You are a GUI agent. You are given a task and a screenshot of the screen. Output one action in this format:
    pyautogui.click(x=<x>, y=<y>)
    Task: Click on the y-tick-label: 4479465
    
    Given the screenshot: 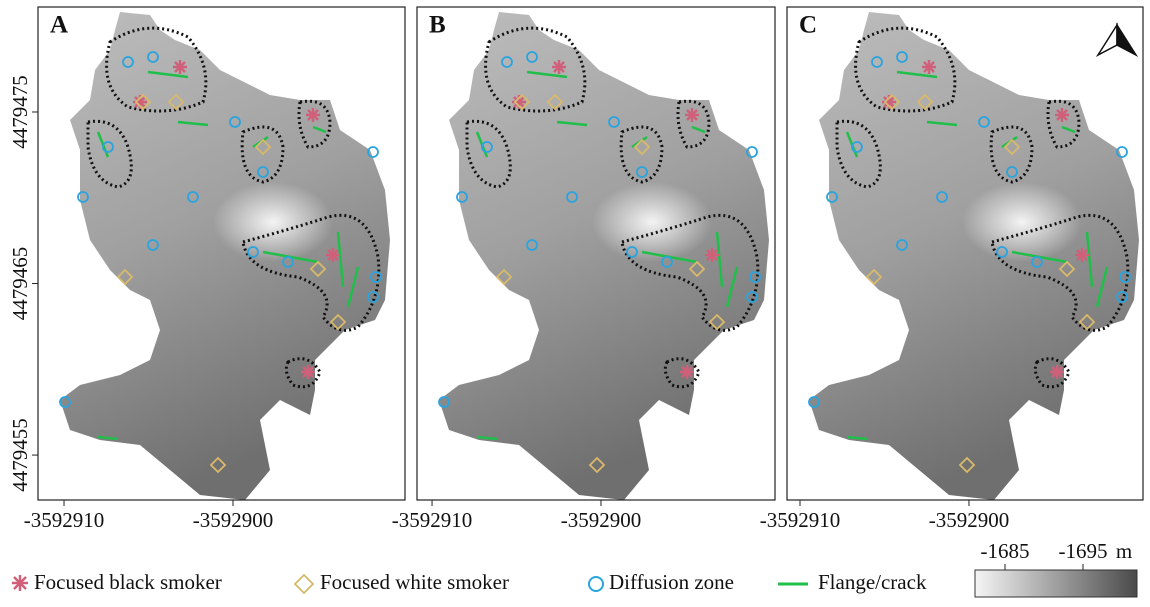 What is the action you would take?
    pyautogui.click(x=20, y=284)
    